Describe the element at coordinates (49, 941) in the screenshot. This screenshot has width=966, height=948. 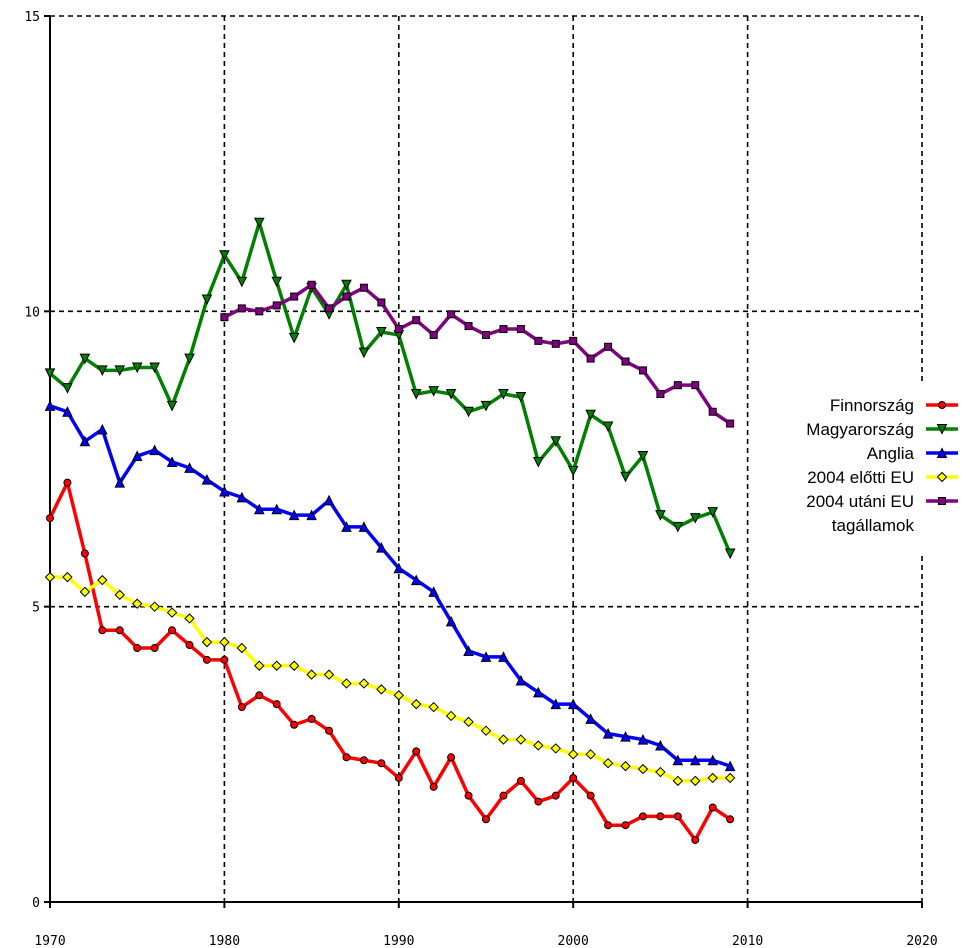
I see `x-tick-label: 1970` at that location.